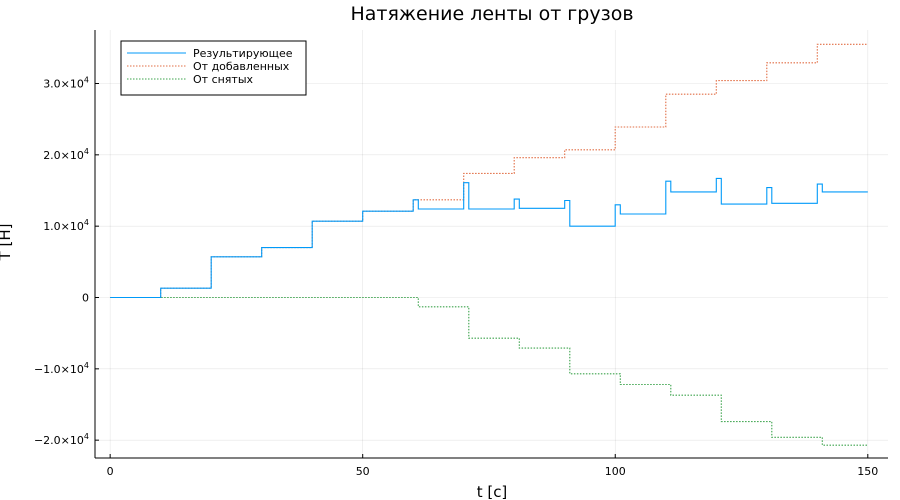 The image size is (900, 500). What do you see at coordinates (492, 466) in the screenshot?
I see `x-tick-labels: 0 50 100 150` at bounding box center [492, 466].